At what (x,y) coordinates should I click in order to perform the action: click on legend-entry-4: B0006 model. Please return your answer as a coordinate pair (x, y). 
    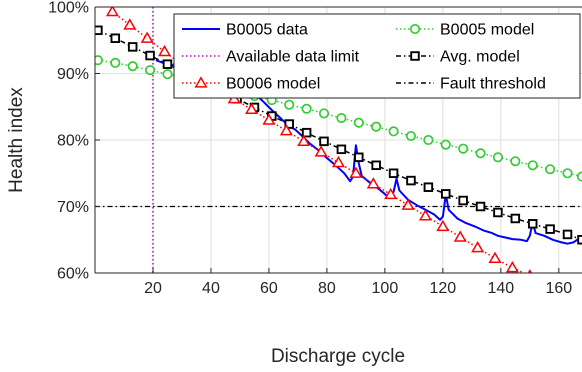
    Looking at the image, I should click on (251, 84).